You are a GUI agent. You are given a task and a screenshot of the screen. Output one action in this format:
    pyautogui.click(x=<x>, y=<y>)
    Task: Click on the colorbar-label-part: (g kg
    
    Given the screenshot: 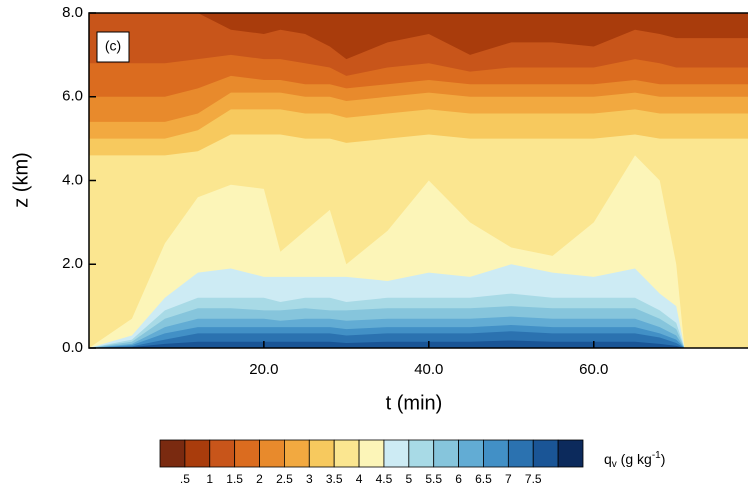 What is the action you would take?
    pyautogui.click(x=634, y=459)
    